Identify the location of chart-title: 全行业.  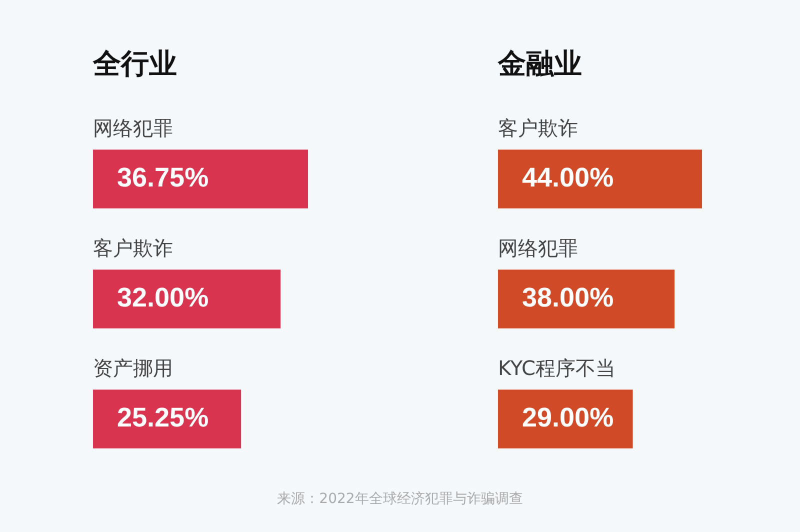
(135, 64).